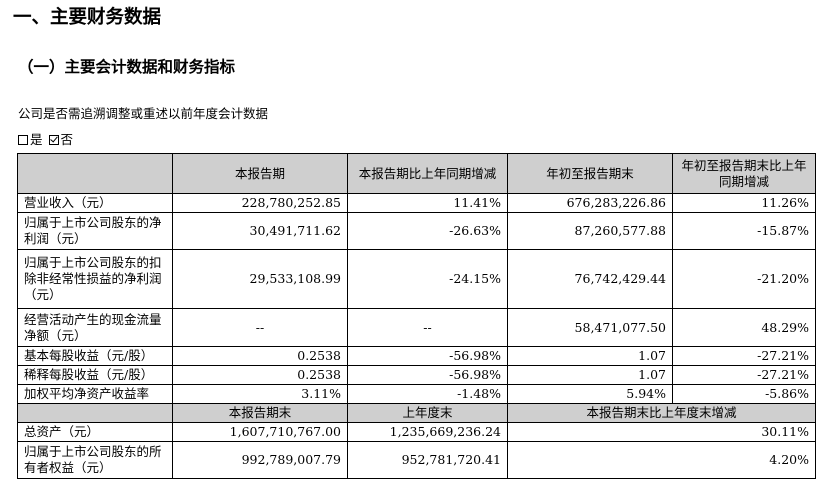 The width and height of the screenshot is (830, 502). Describe the element at coordinates (661, 460) in the screenshot. I see `table-cell: 4.20%` at that location.